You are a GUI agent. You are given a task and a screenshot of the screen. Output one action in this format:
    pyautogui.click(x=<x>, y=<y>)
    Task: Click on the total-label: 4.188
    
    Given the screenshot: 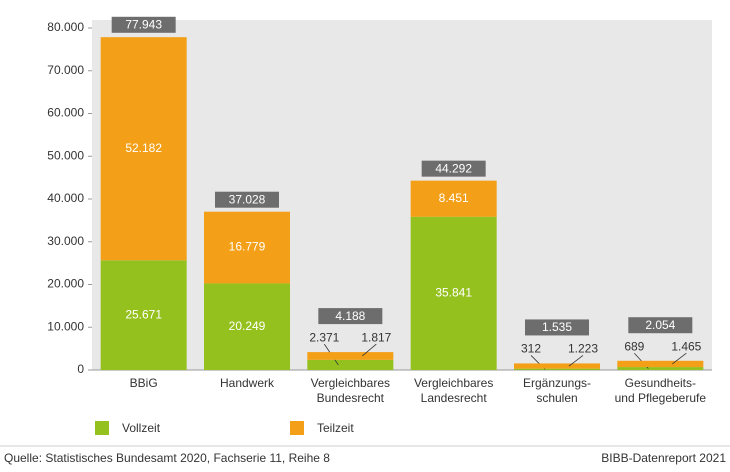 What is the action you would take?
    pyautogui.click(x=350, y=316)
    